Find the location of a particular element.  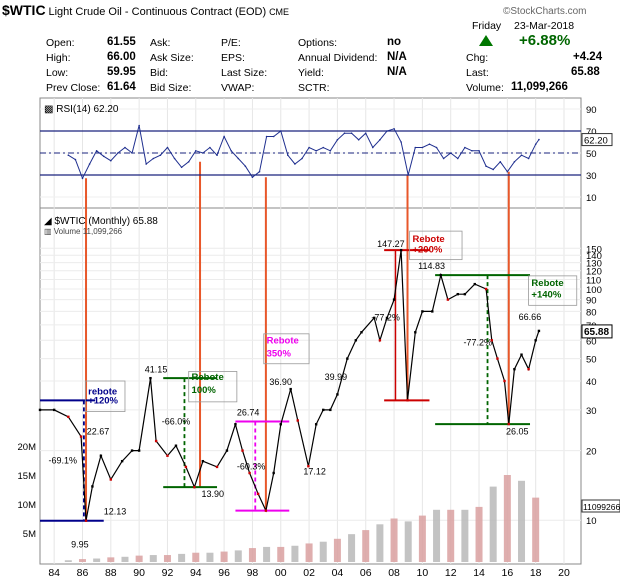

price-tick-label: 150 is located at coordinates (594, 249).